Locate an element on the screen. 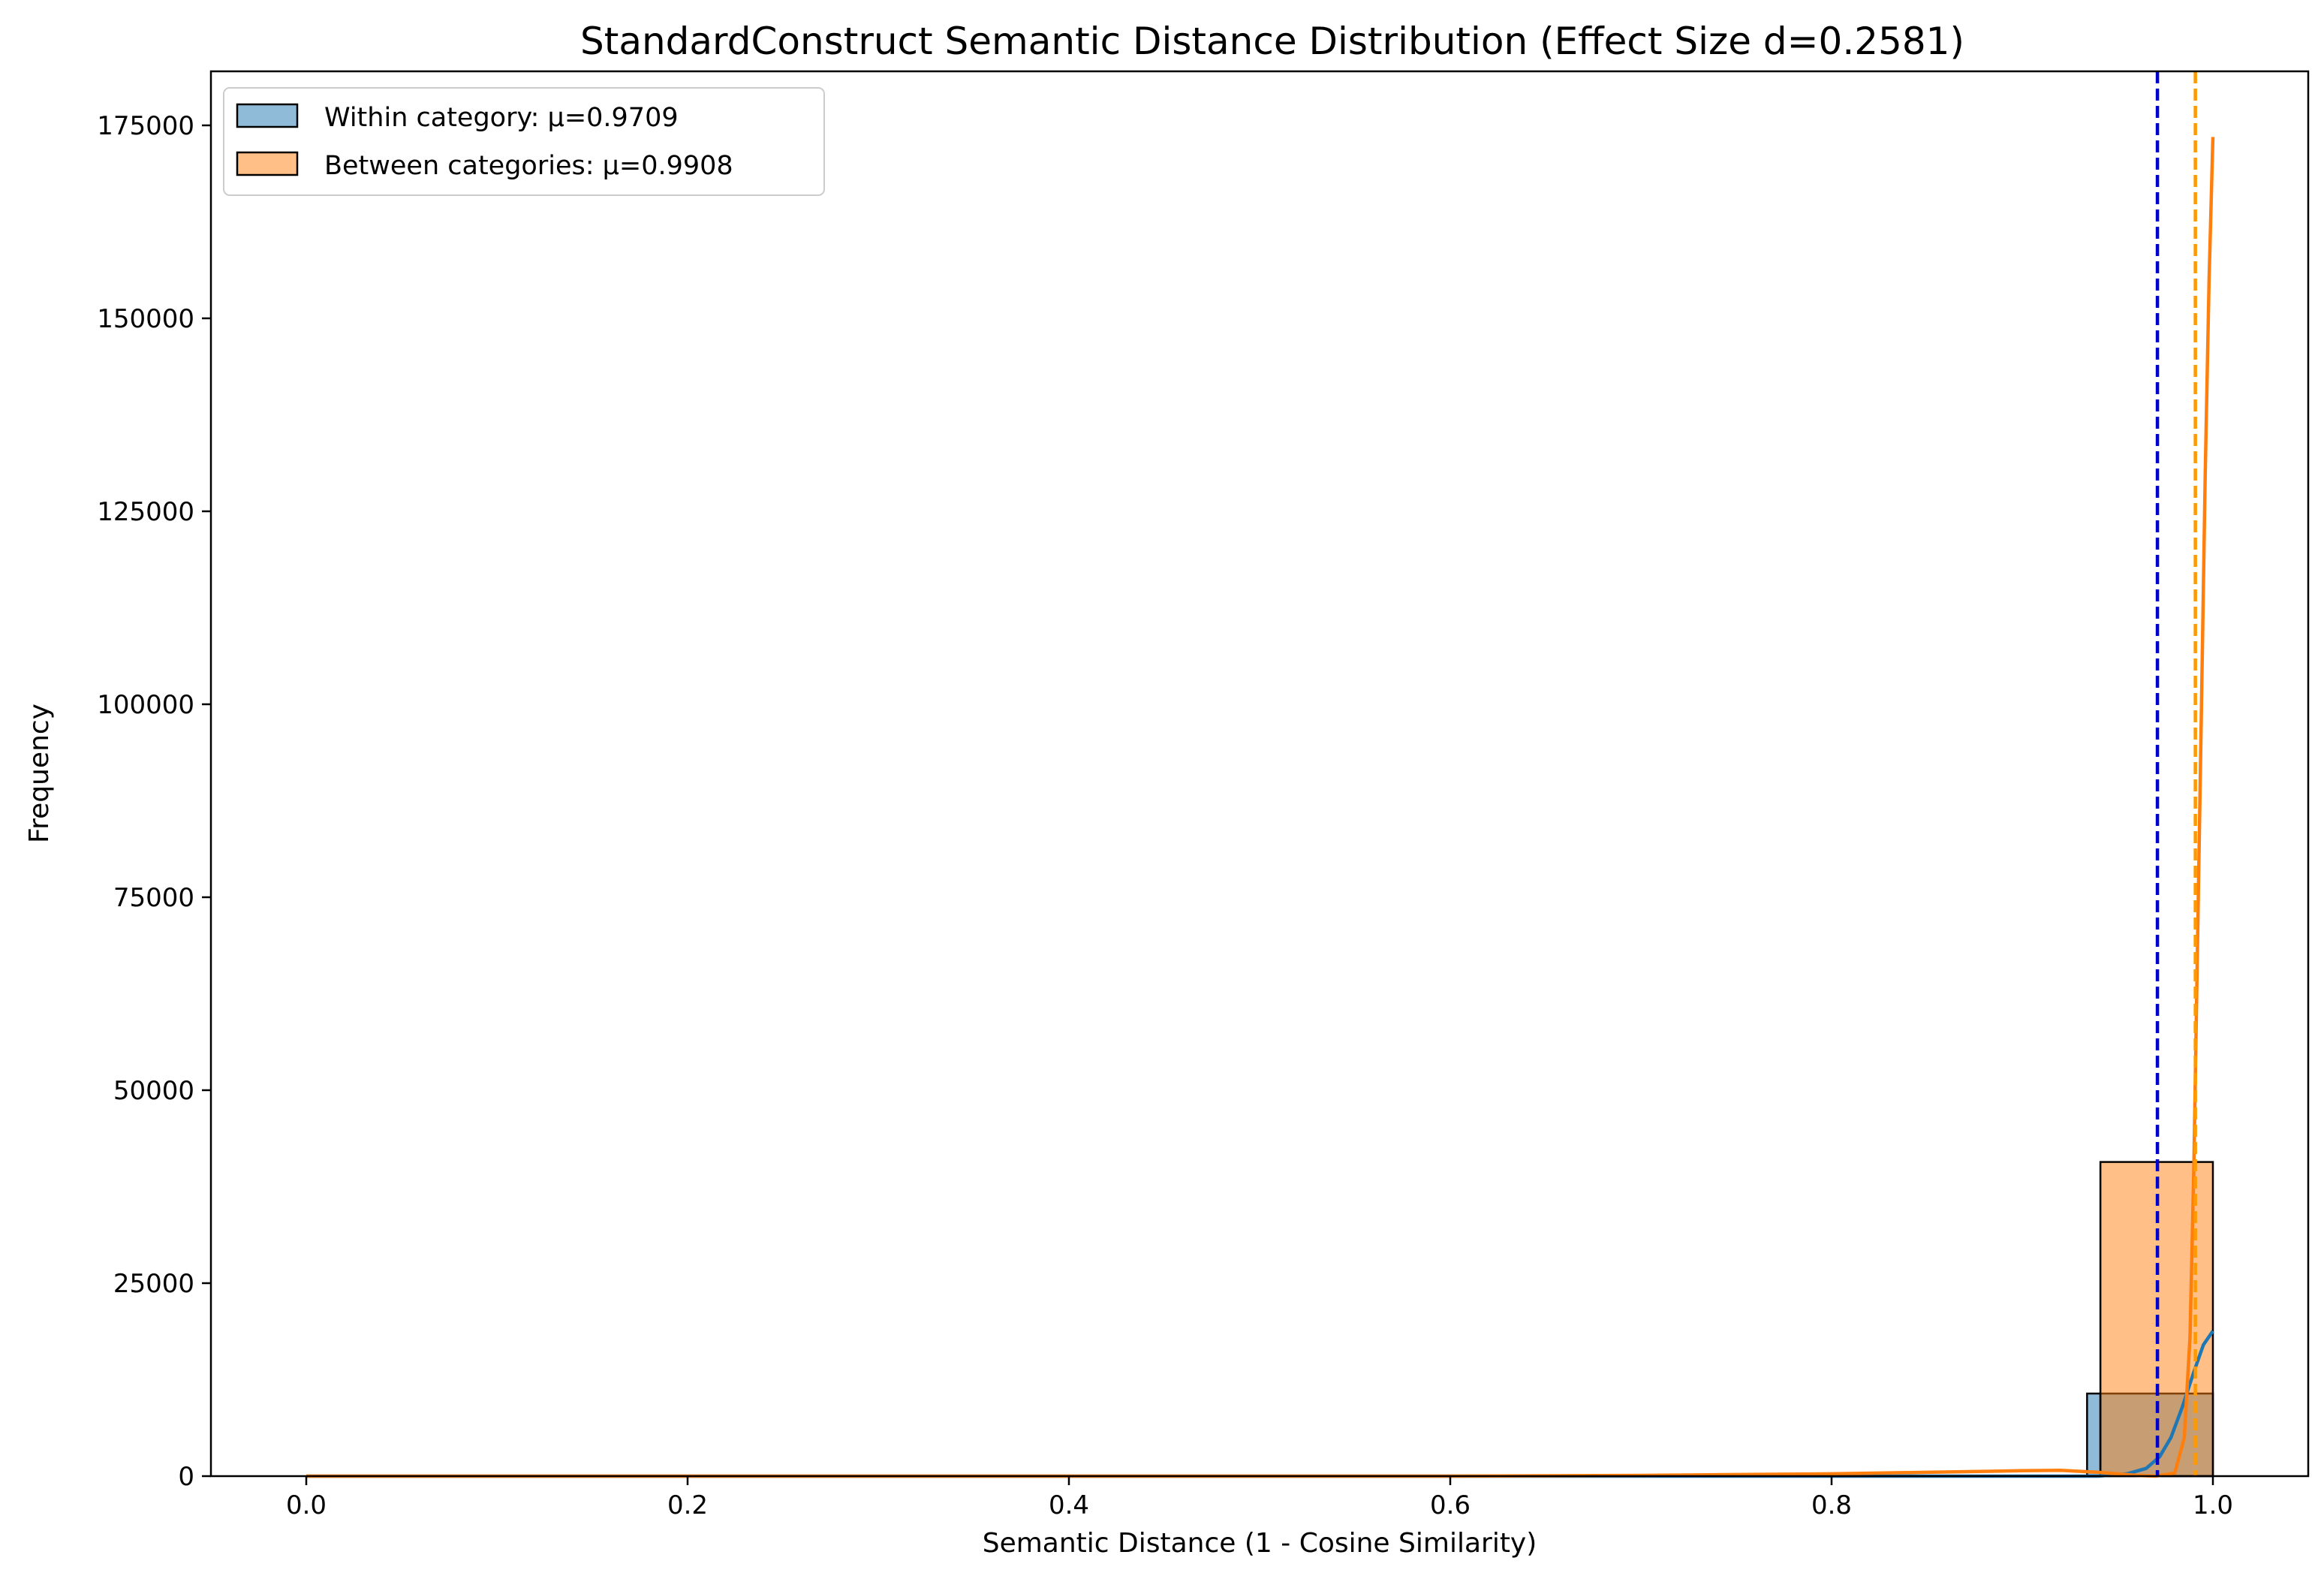 This screenshot has height=1582, width=2324. y-tick-label: 0 is located at coordinates (186, 1477).